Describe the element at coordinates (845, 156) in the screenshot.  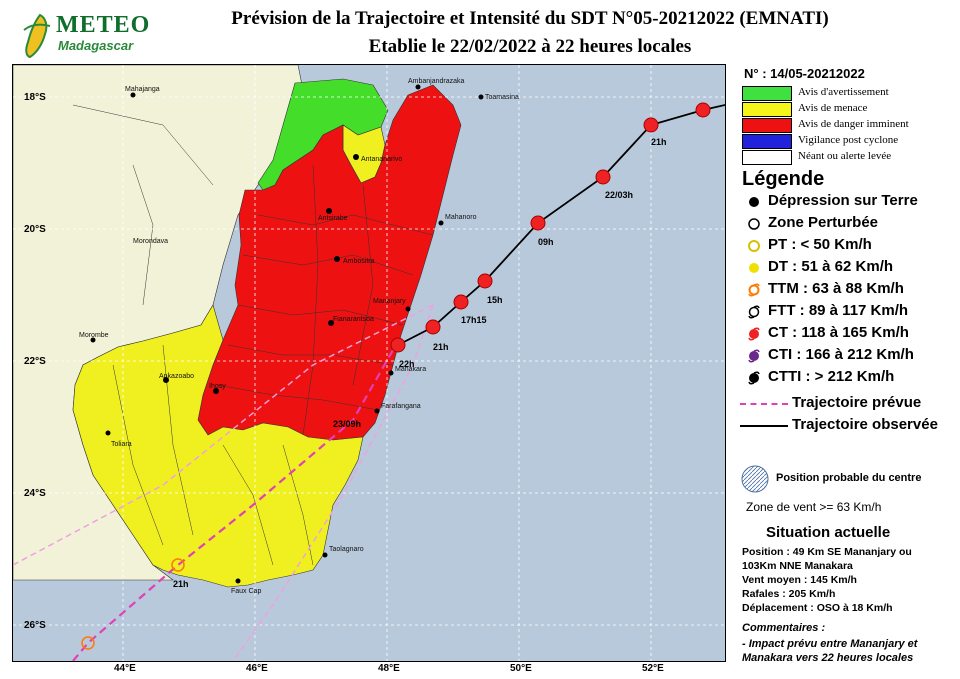
I see `advisory-label: Néant ou alerte levée` at that location.